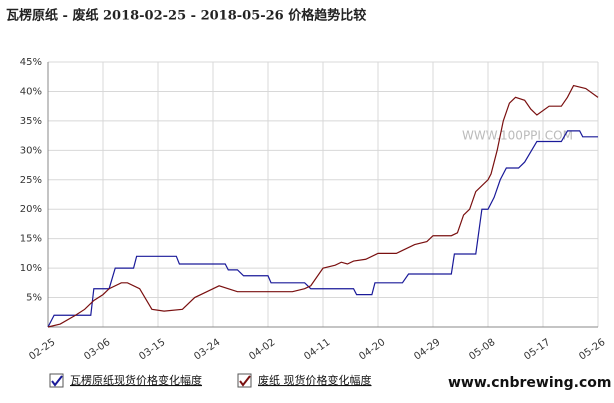 Image resolution: width=614 pixels, height=403 pixels. What do you see at coordinates (517, 136) in the screenshot?
I see `watermark: WWW.100PPI.COM` at bounding box center [517, 136].